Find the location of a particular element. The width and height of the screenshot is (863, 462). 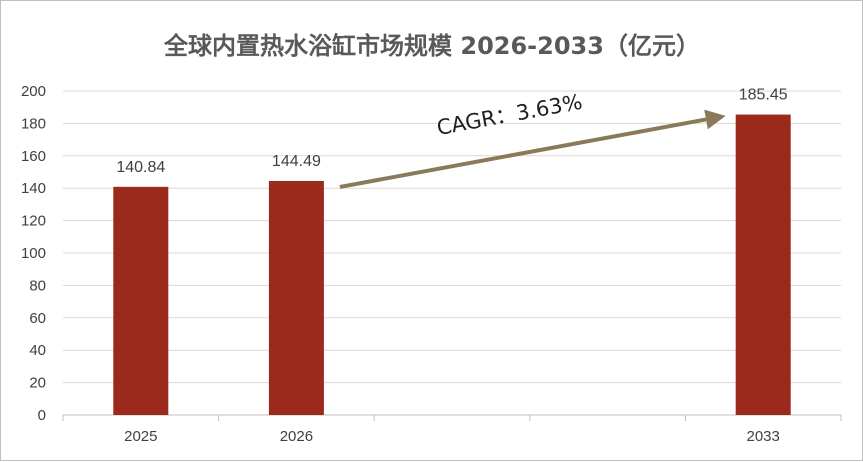

y-tick-label: 120 is located at coordinates (33, 221).